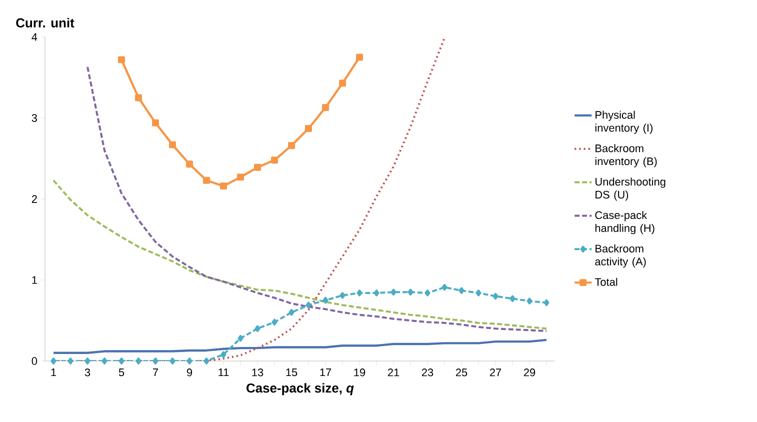 The height and width of the screenshot is (422, 757). What do you see at coordinates (189, 372) in the screenshot?
I see `x-tick-label: 9` at bounding box center [189, 372].